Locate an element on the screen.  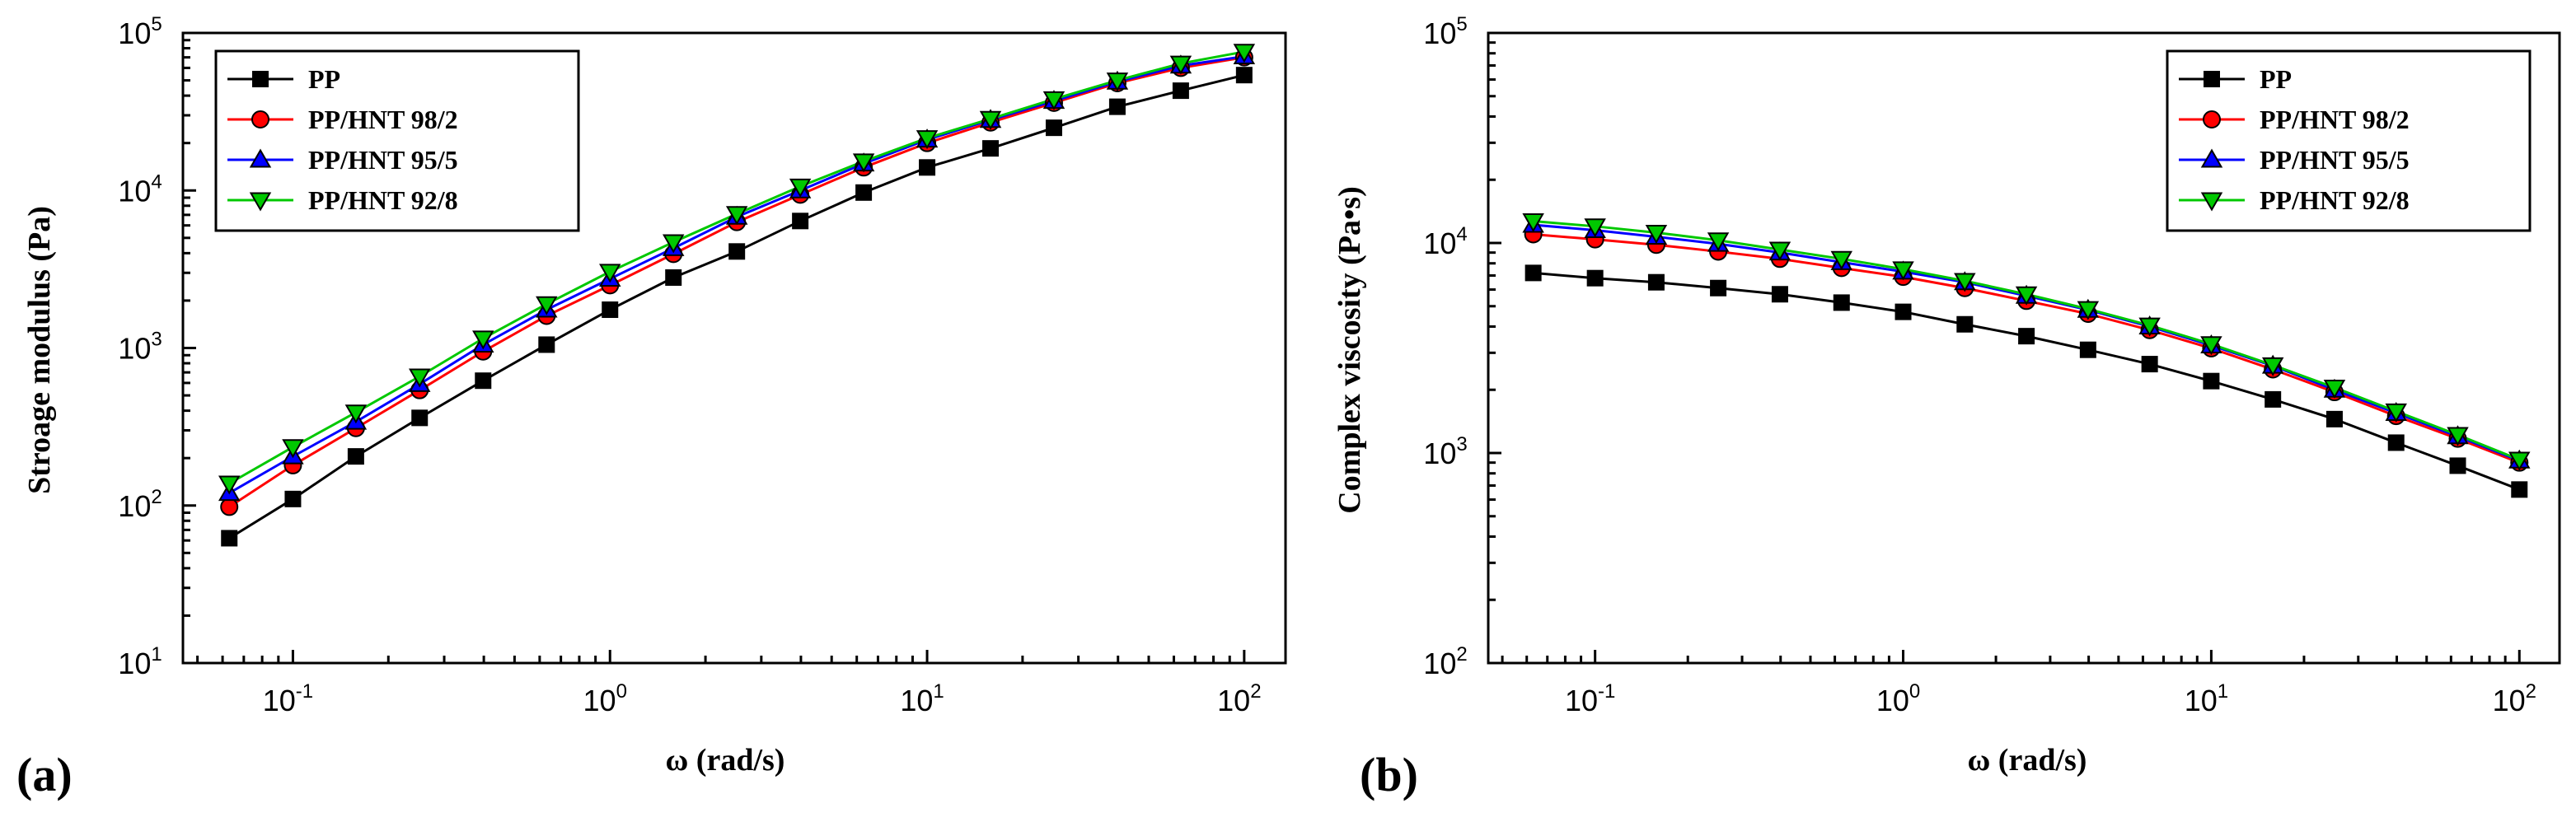
legend-b: PP PP/HNT 98/2 PP/HNT 95/5 PP/HNT 92/8 is located at coordinates (2349, 140).